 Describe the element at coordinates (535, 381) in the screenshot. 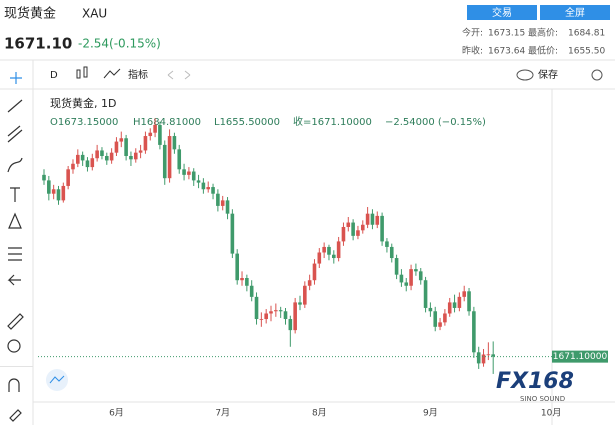

I see `watermark-logo: FX168` at that location.